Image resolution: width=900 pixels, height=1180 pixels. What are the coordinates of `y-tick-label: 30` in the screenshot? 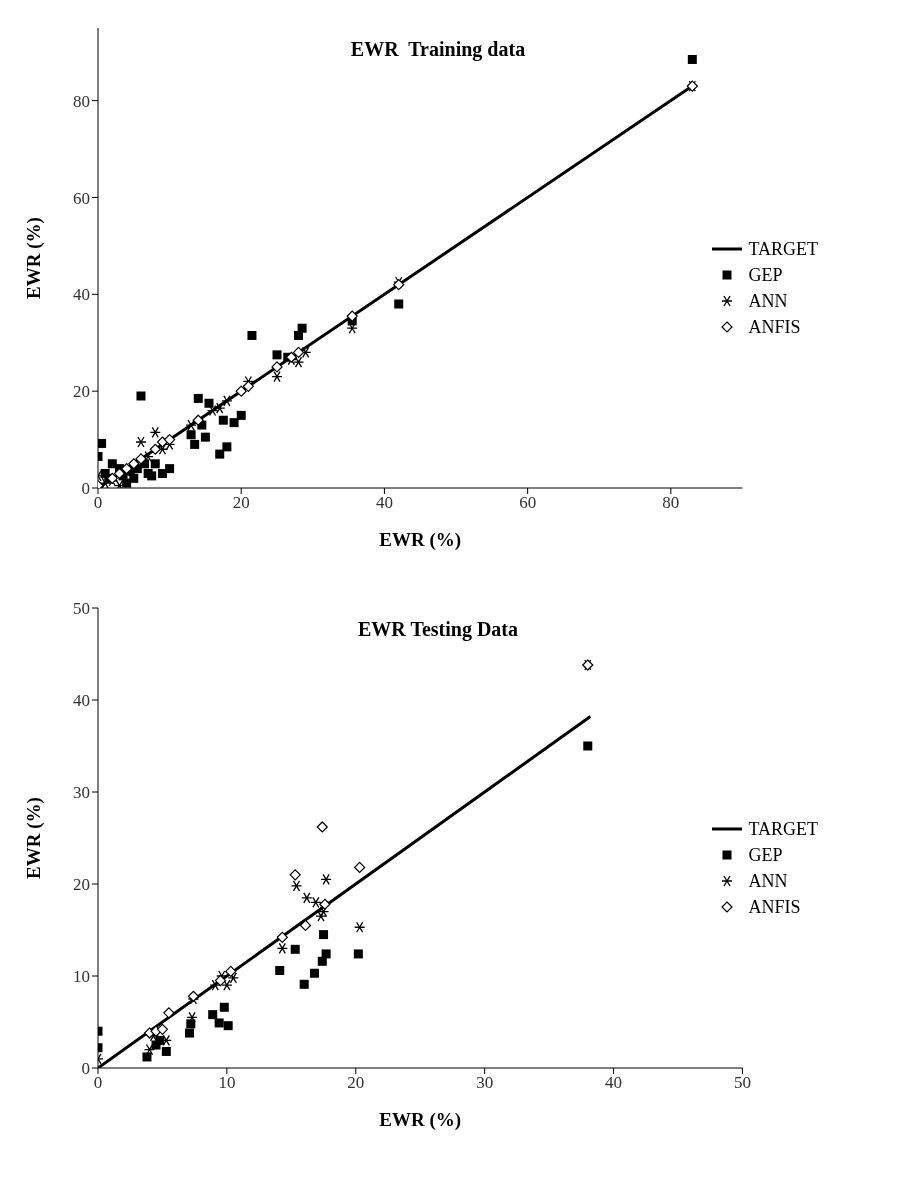 It's located at (81, 793).